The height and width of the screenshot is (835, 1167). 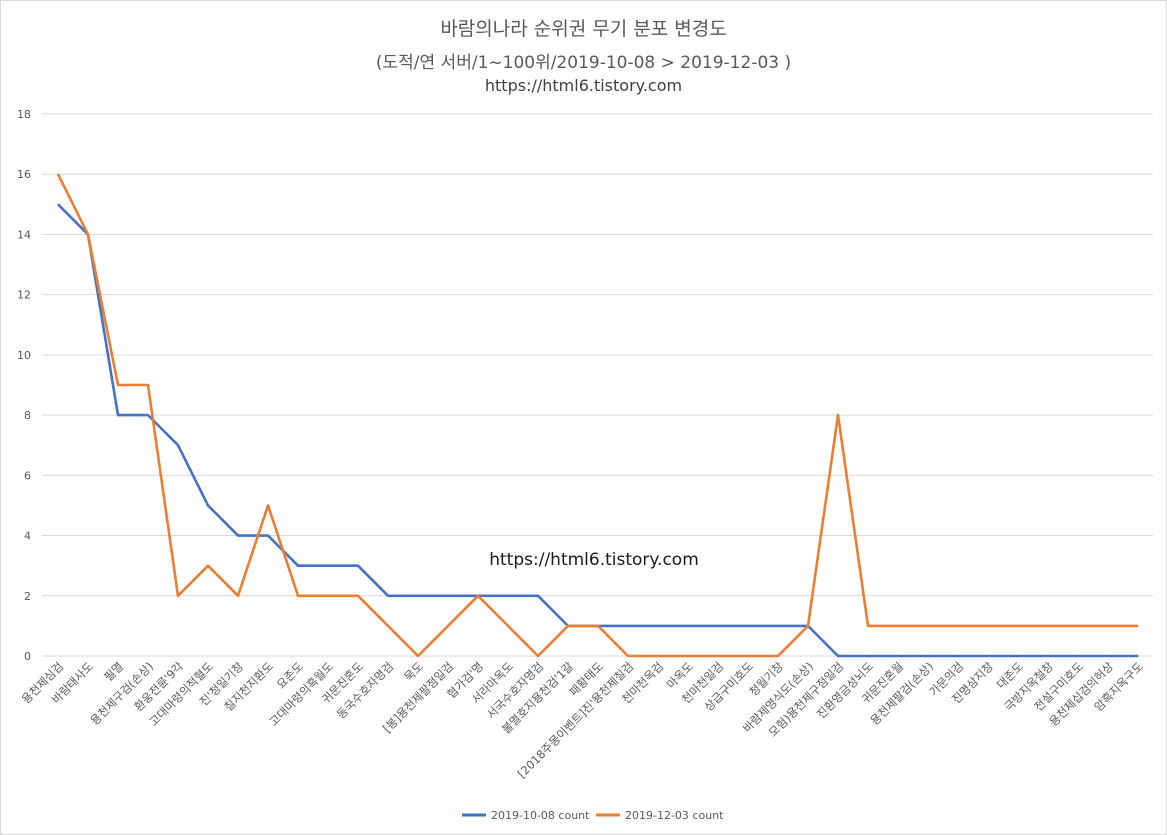 I want to click on y-tick-label: 4, so click(x=27, y=536).